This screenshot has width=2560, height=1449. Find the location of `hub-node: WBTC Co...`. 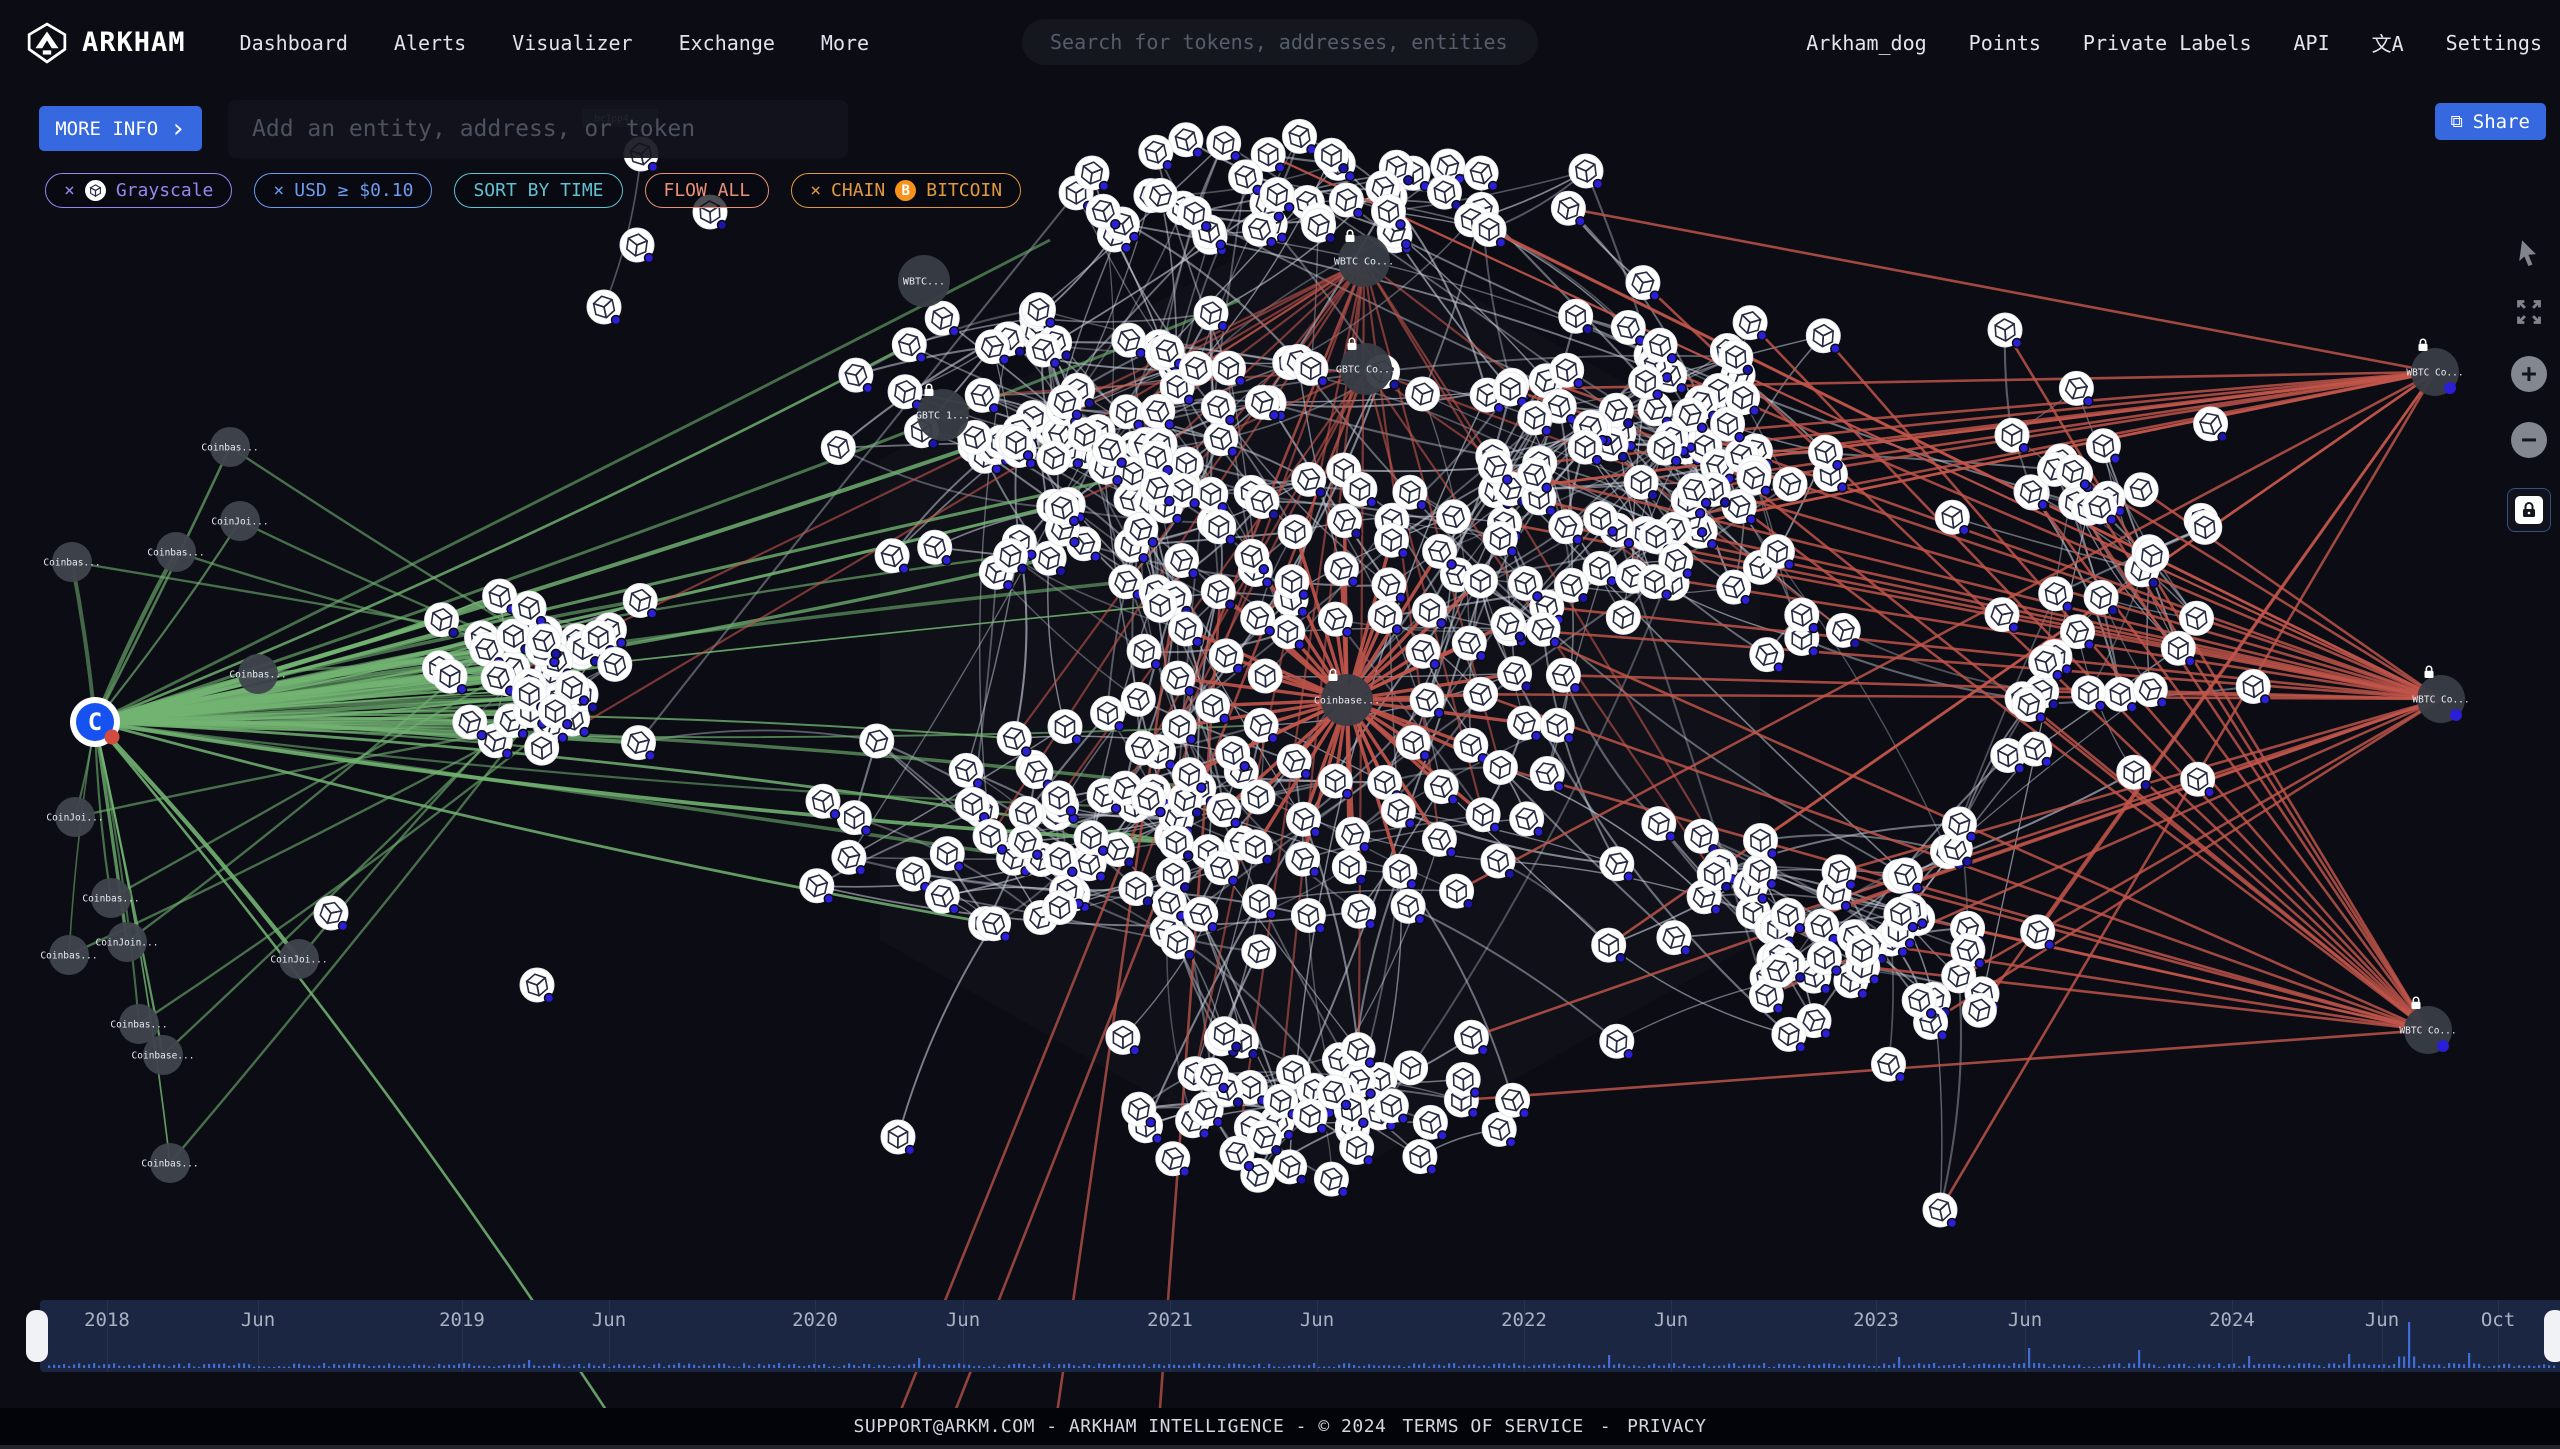

hub-node: WBTC Co... is located at coordinates (1364, 258).